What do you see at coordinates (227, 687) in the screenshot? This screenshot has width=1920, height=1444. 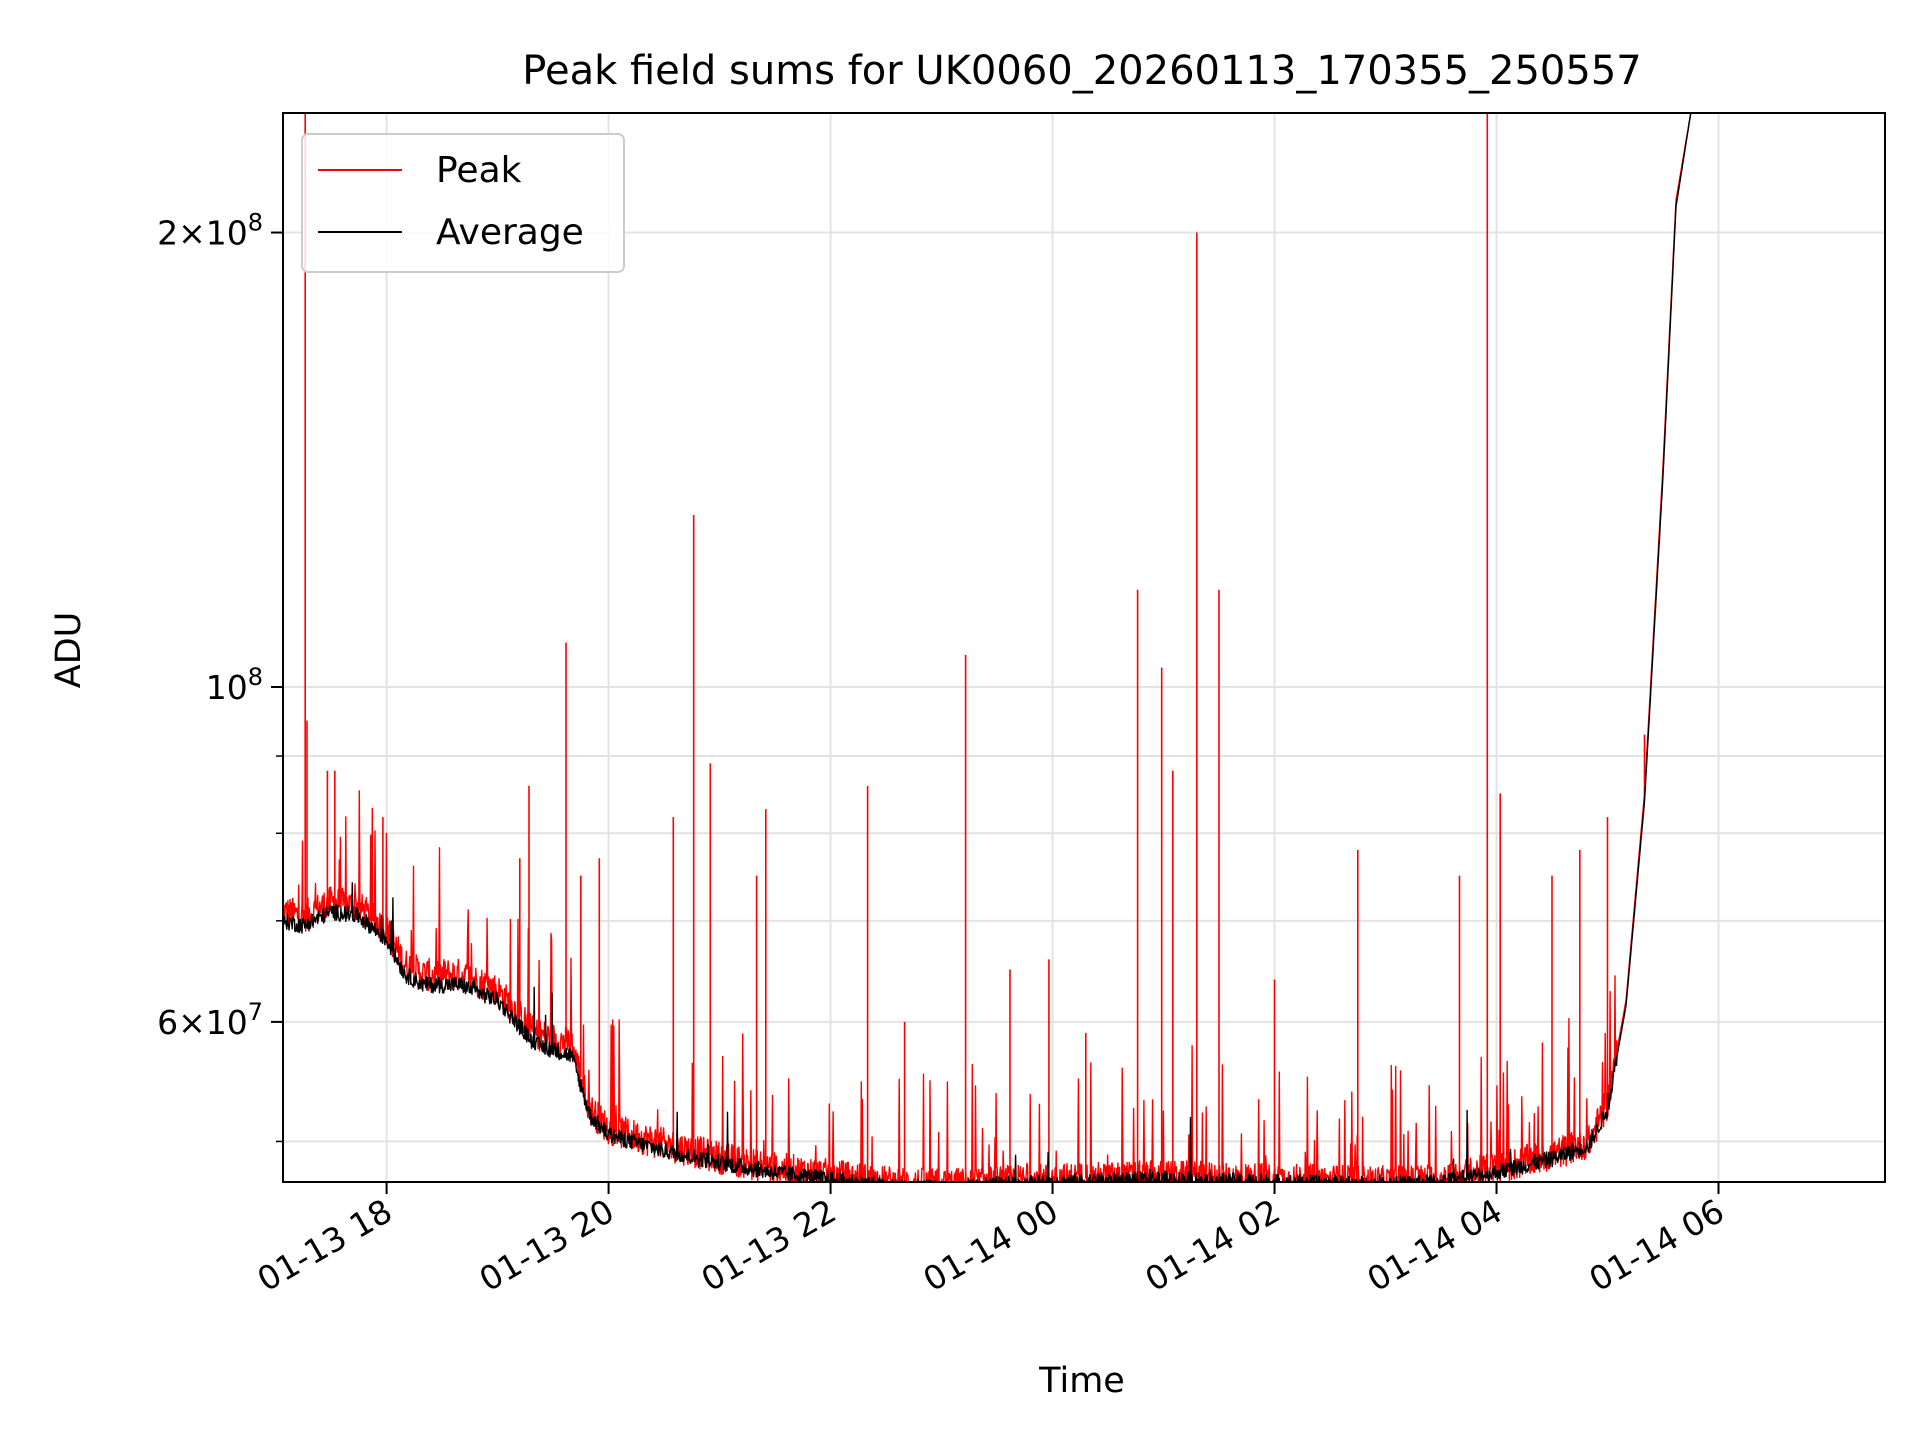 I see `y-tick-label-base: 10` at bounding box center [227, 687].